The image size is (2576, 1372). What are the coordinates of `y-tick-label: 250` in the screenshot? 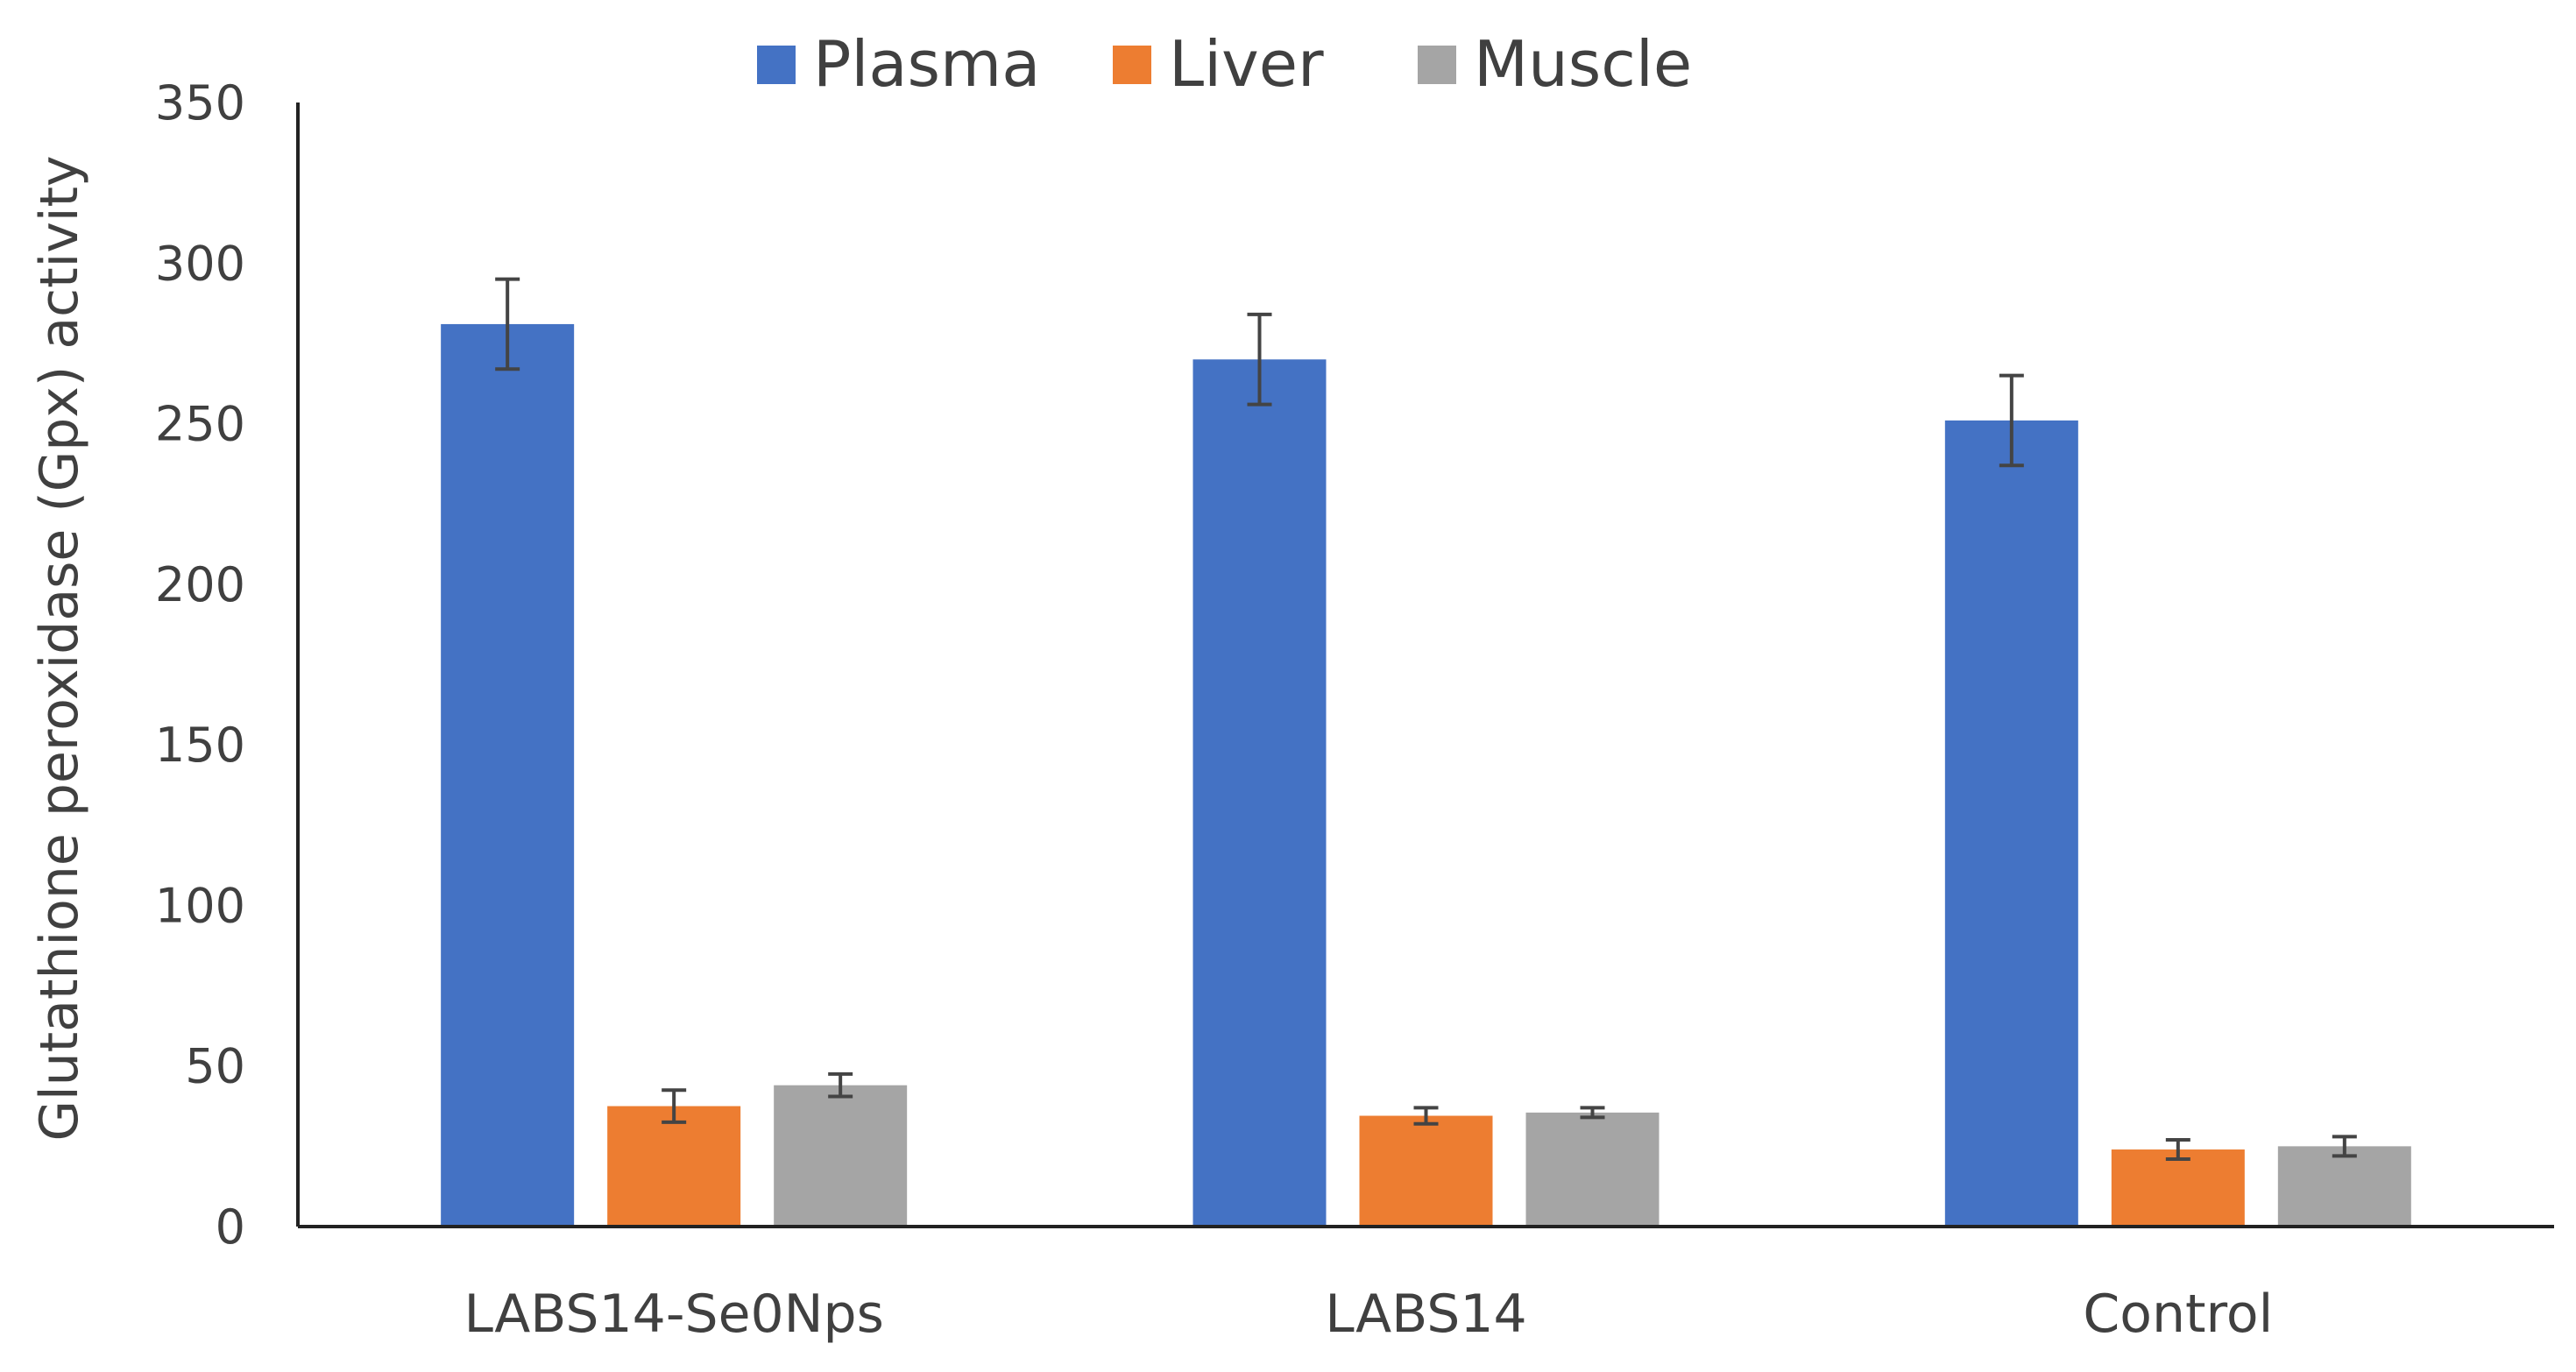 It's located at (200, 425).